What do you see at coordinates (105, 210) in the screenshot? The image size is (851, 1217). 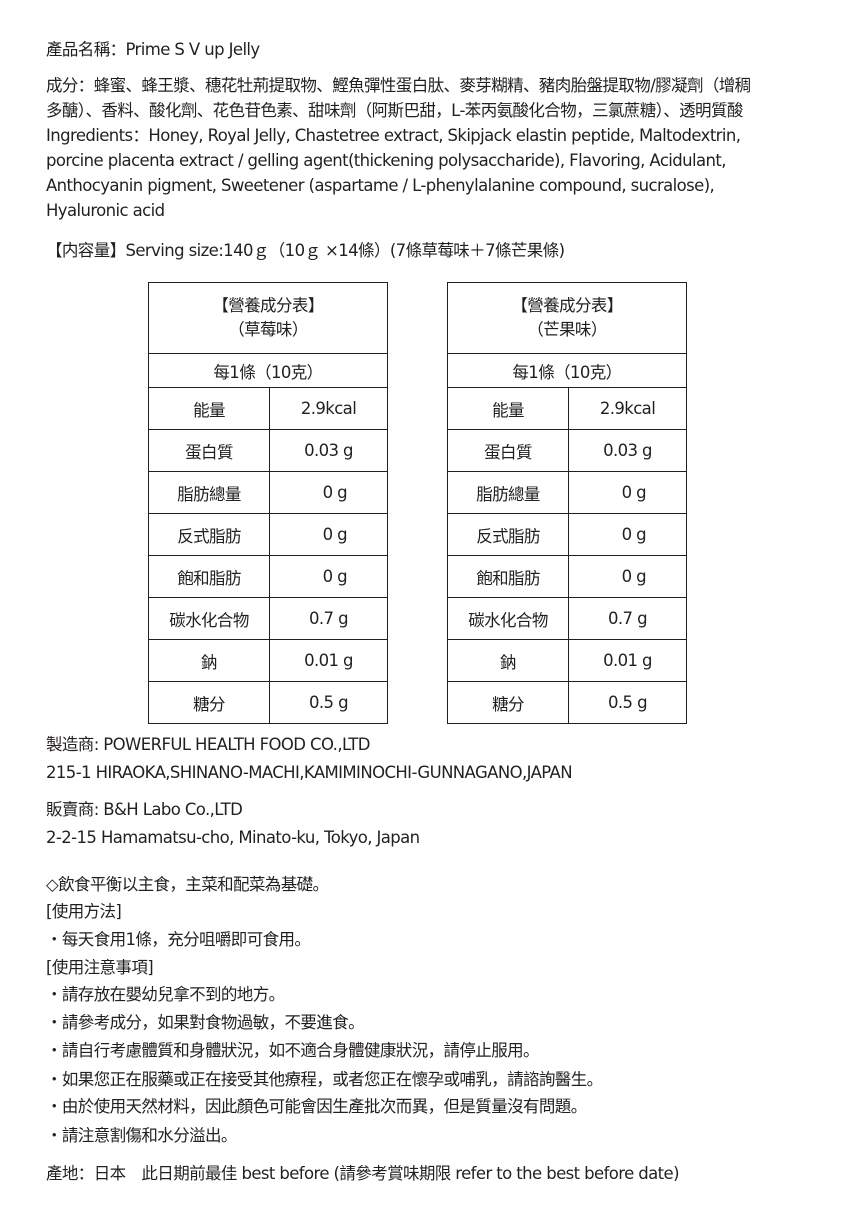 I see `ingredients-en-line: Hyaluronic acid` at bounding box center [105, 210].